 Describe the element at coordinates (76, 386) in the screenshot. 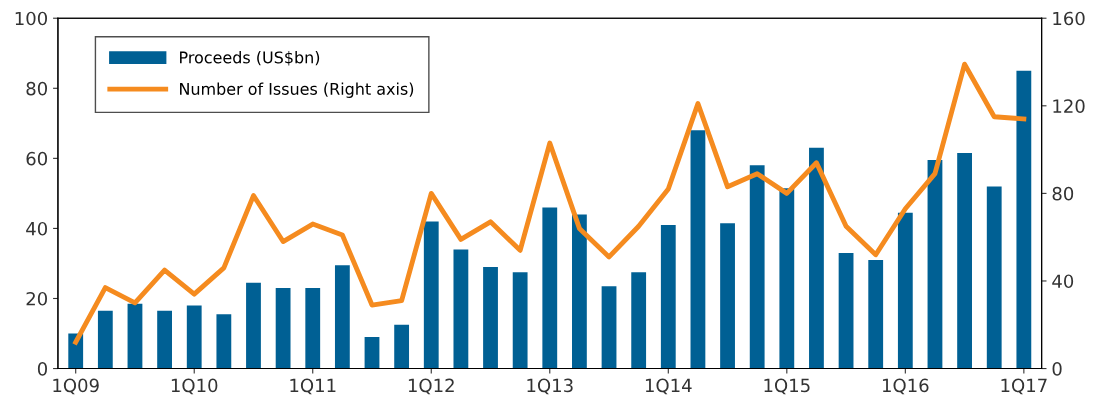

I see `x-tick-label: 1Q09` at that location.